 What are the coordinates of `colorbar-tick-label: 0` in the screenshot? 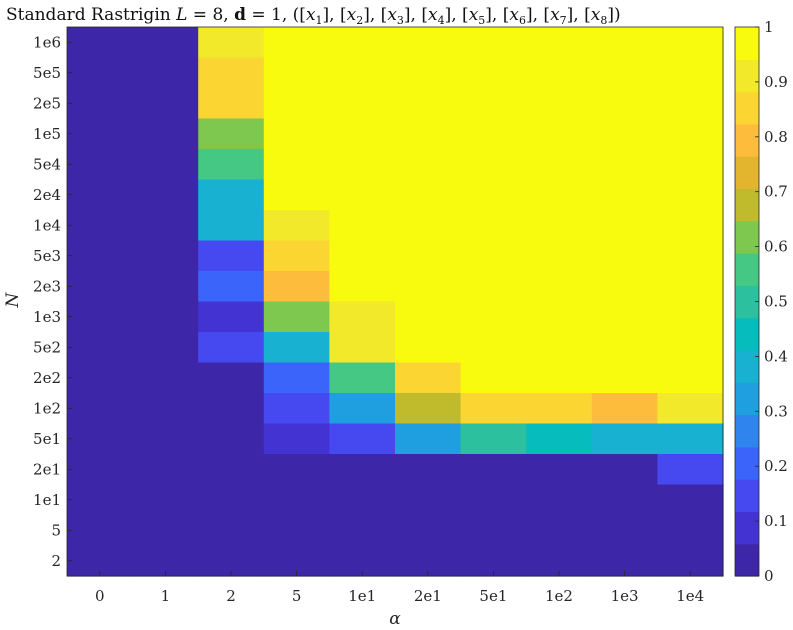 It's located at (769, 576).